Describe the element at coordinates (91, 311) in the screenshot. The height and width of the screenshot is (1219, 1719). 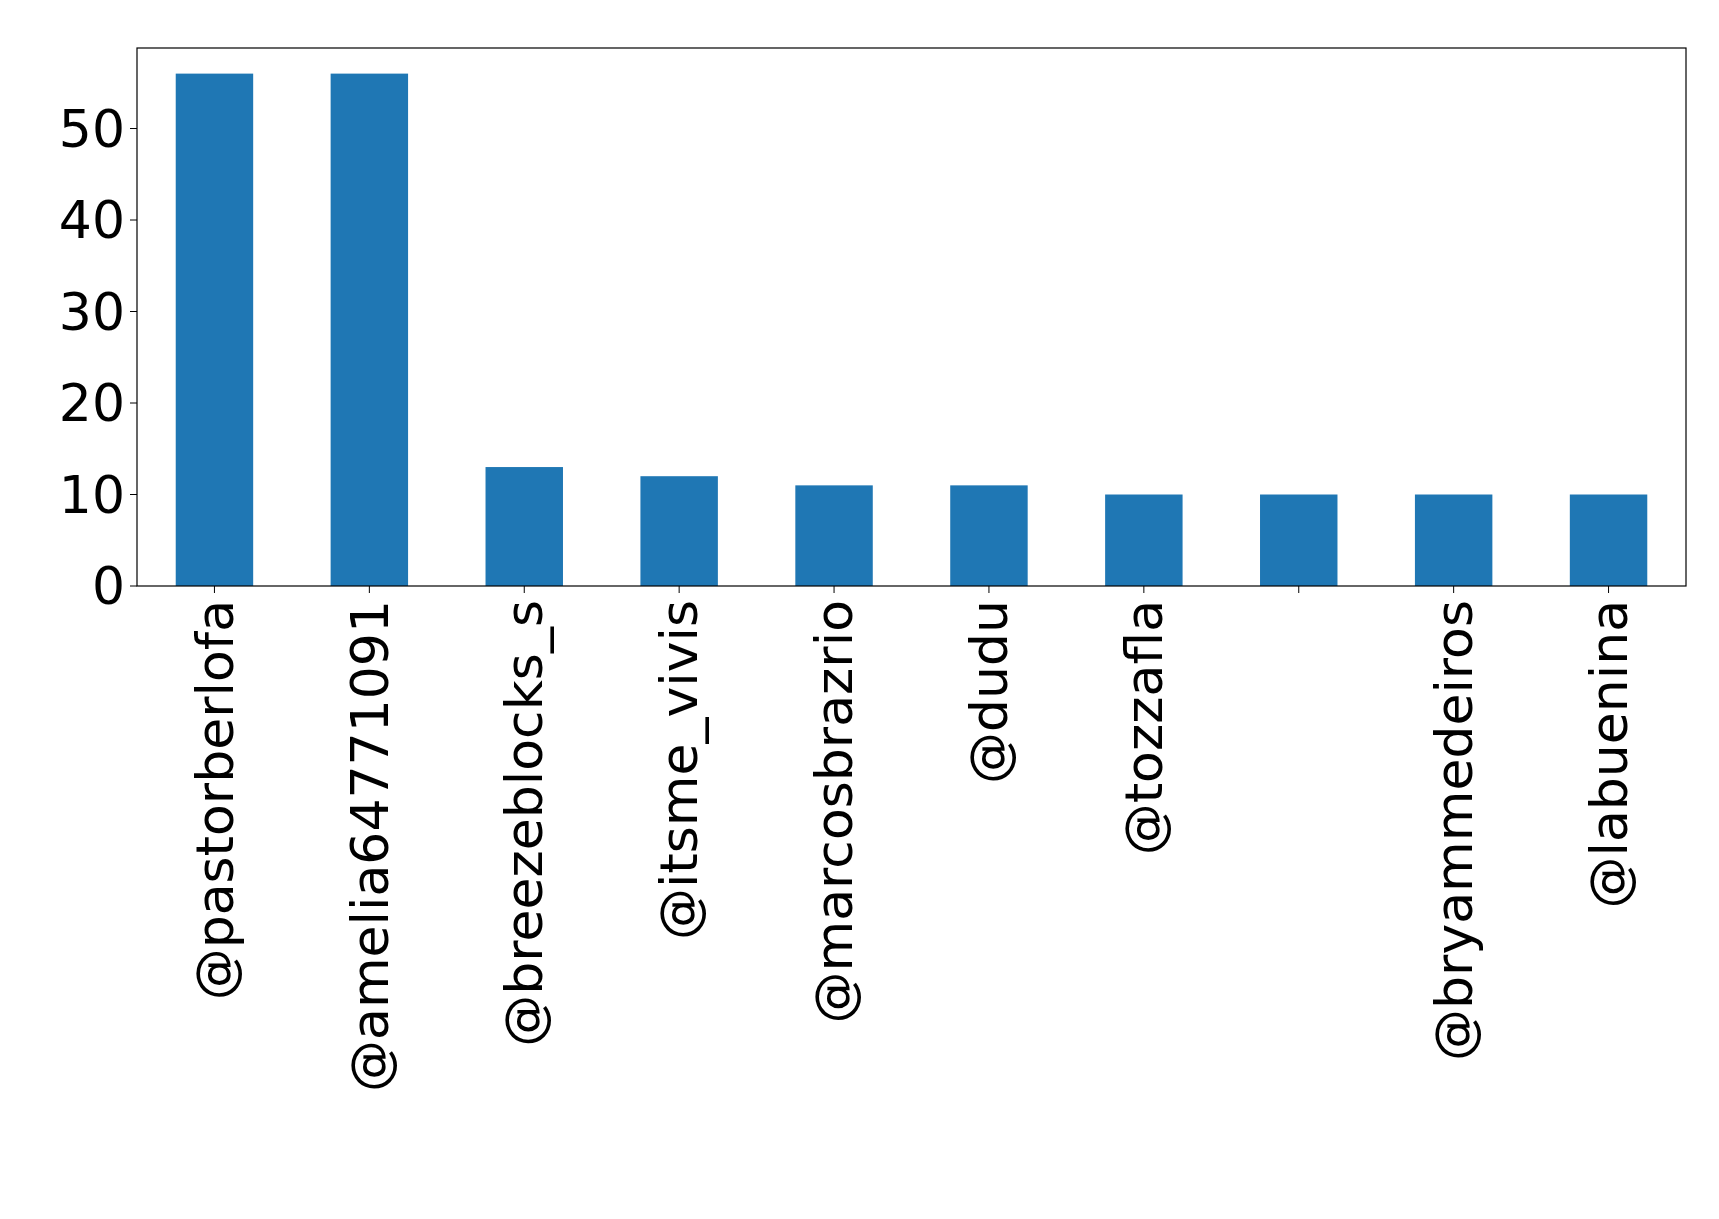
I see `y-tick-label: 30` at that location.